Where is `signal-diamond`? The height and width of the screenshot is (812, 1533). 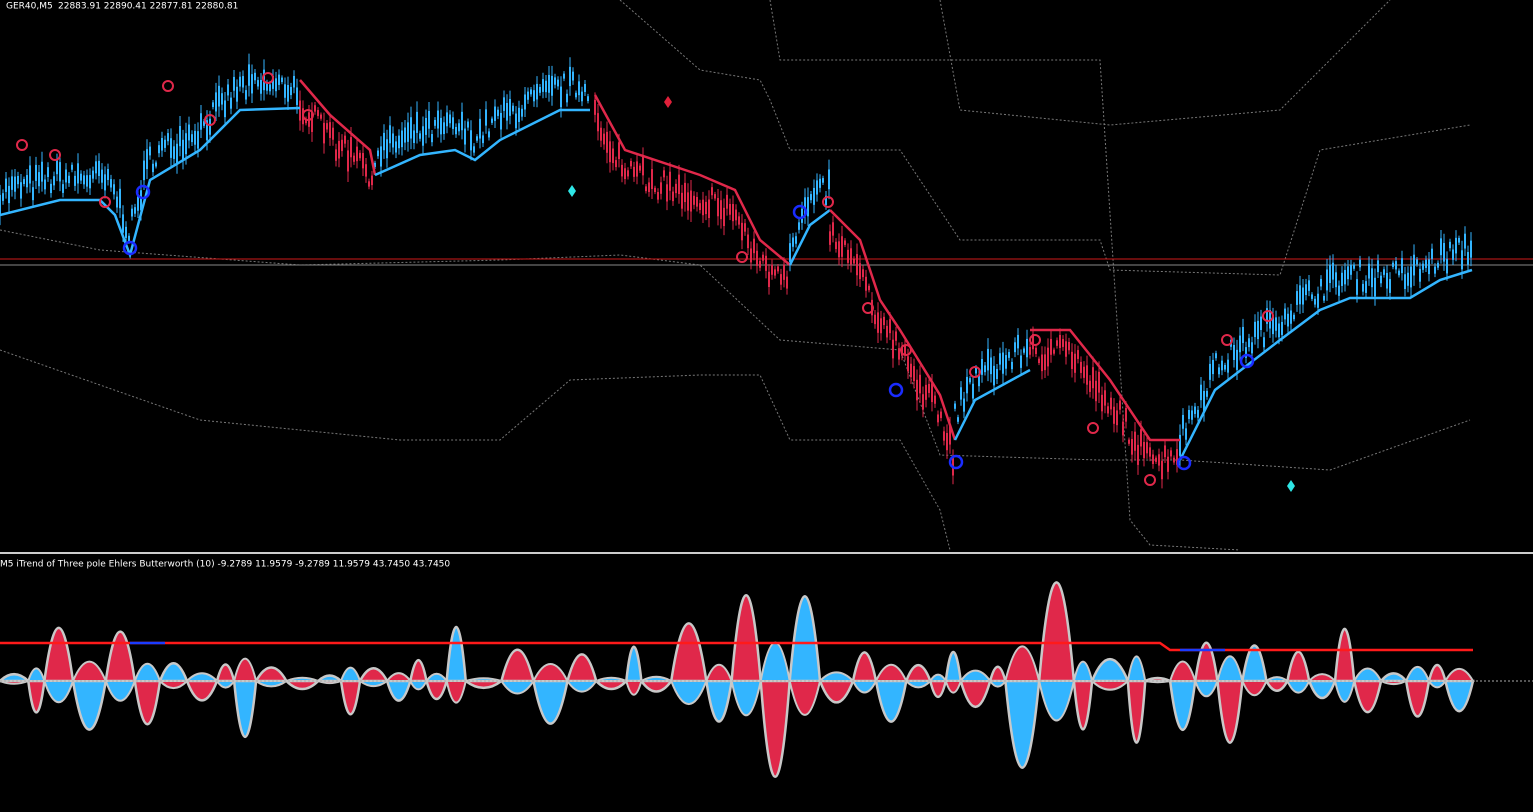
signal-diamond is located at coordinates (668, 102).